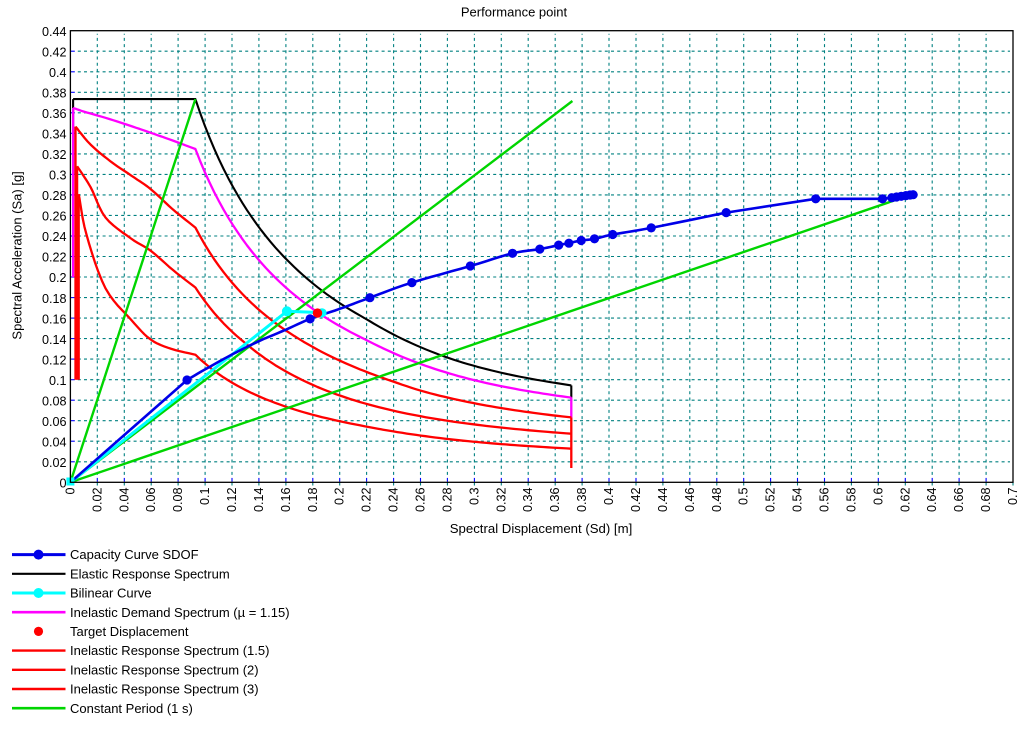 The image size is (1028, 730). Describe the element at coordinates (959, 500) in the screenshot. I see `svg-text: 0.66` at that location.